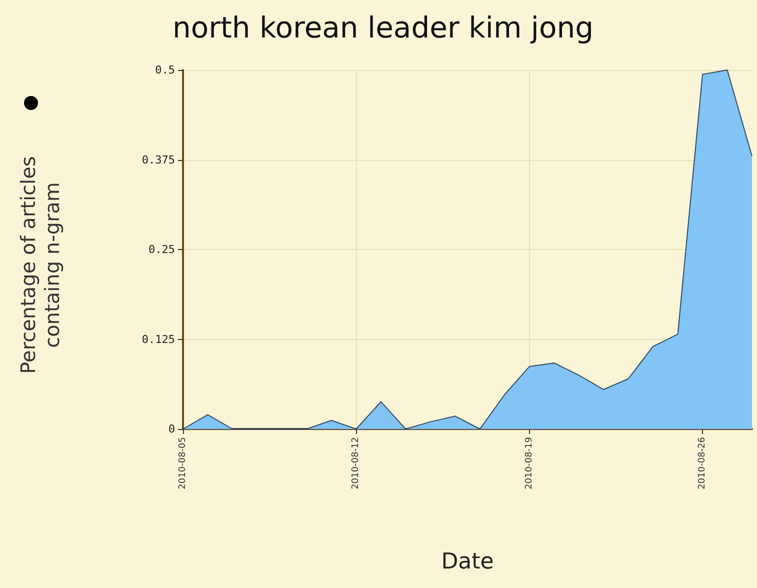 The width and height of the screenshot is (757, 588). I want to click on chart-title: north korean leader kim jong, so click(383, 27).